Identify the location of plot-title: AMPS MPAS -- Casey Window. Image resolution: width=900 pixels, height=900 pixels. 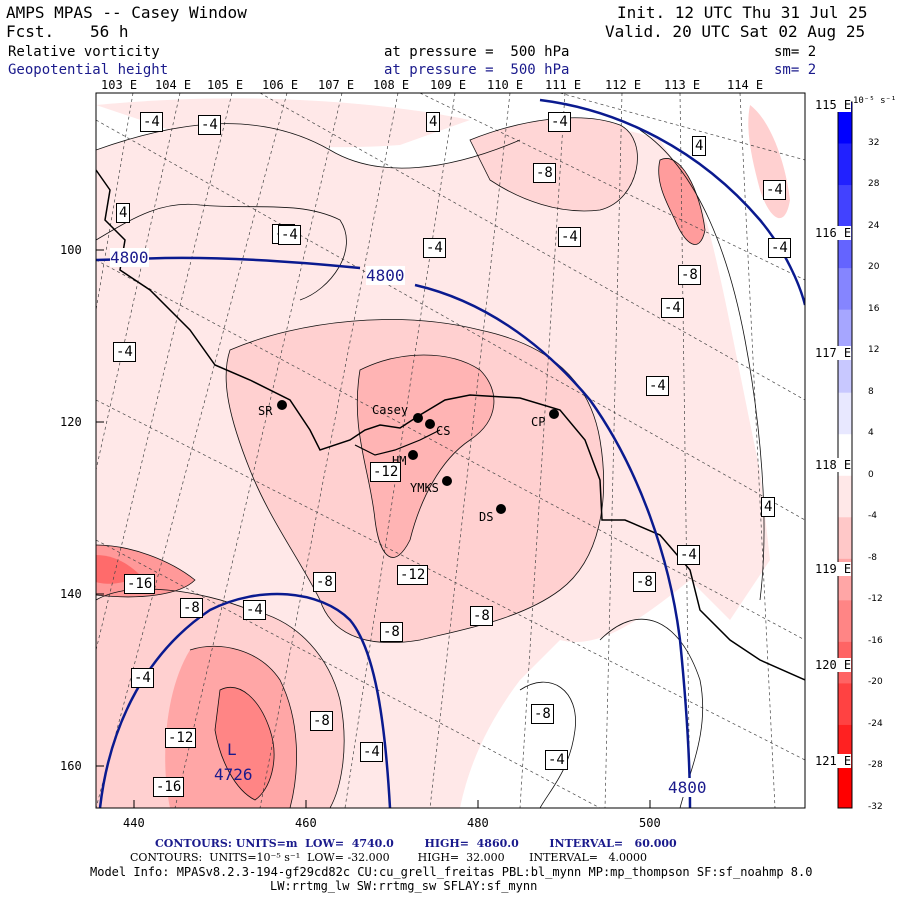
(126, 12).